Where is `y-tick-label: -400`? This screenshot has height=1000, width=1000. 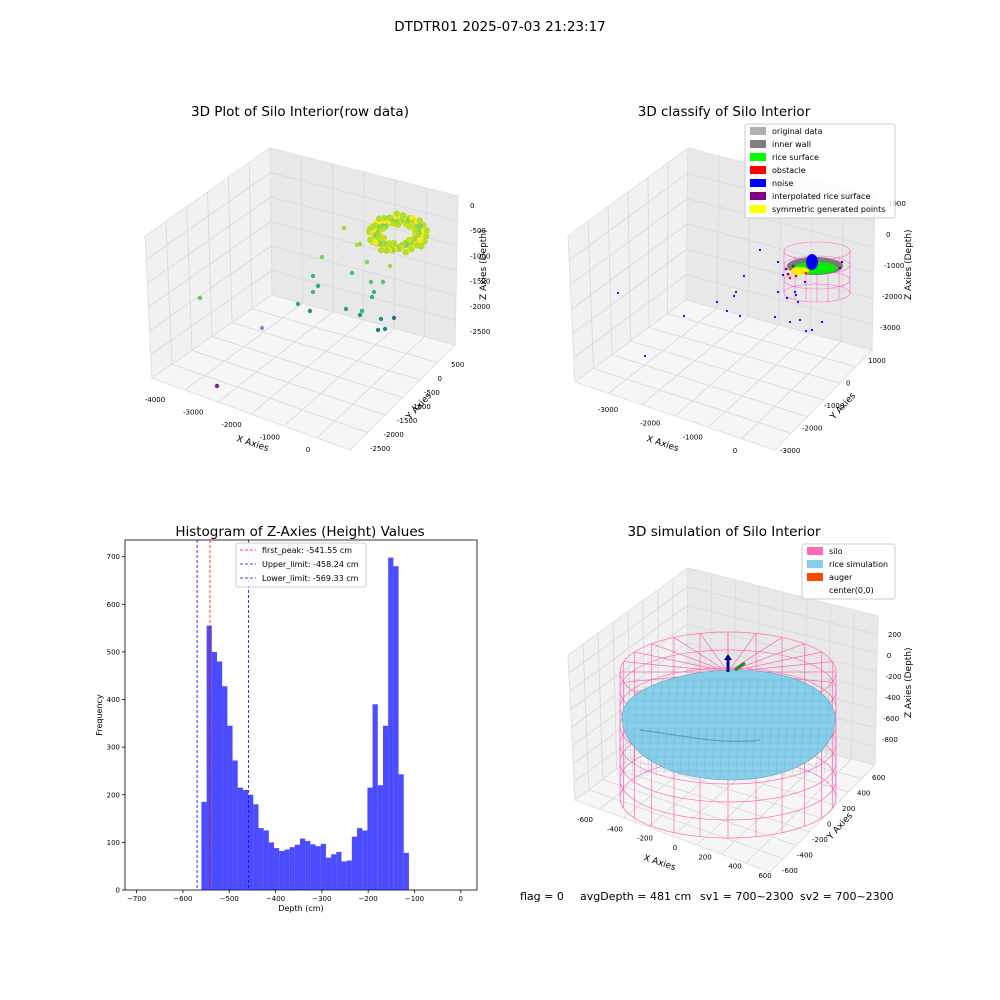 y-tick-label: -400 is located at coordinates (805, 856).